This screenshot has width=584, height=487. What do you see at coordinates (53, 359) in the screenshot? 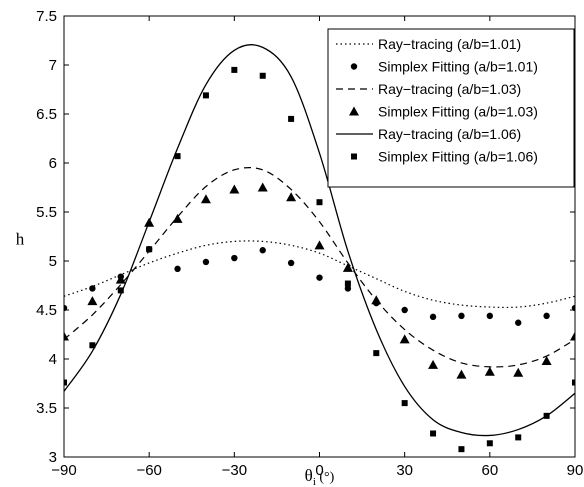
I see `y-tick-label: 4` at bounding box center [53, 359].